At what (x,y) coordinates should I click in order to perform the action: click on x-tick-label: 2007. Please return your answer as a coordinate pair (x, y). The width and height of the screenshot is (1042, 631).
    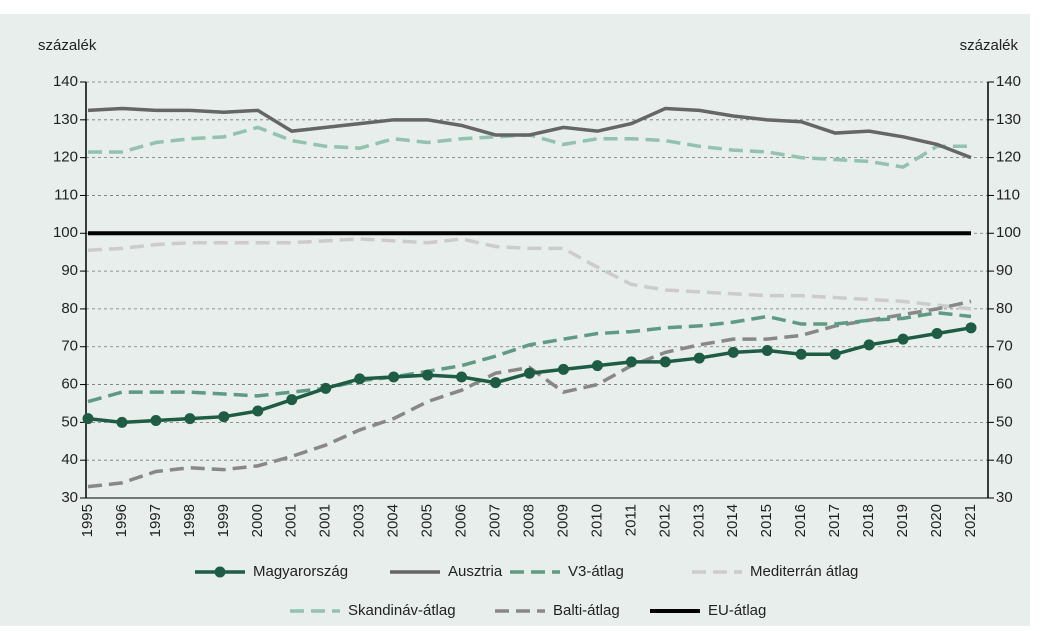
    Looking at the image, I should click on (495, 520).